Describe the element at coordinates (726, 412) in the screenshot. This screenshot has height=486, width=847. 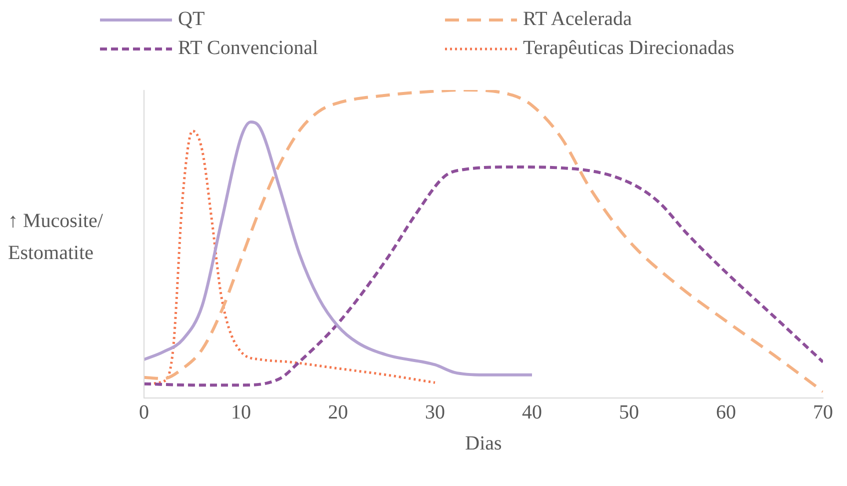
I see `x-tick-label: 60` at that location.